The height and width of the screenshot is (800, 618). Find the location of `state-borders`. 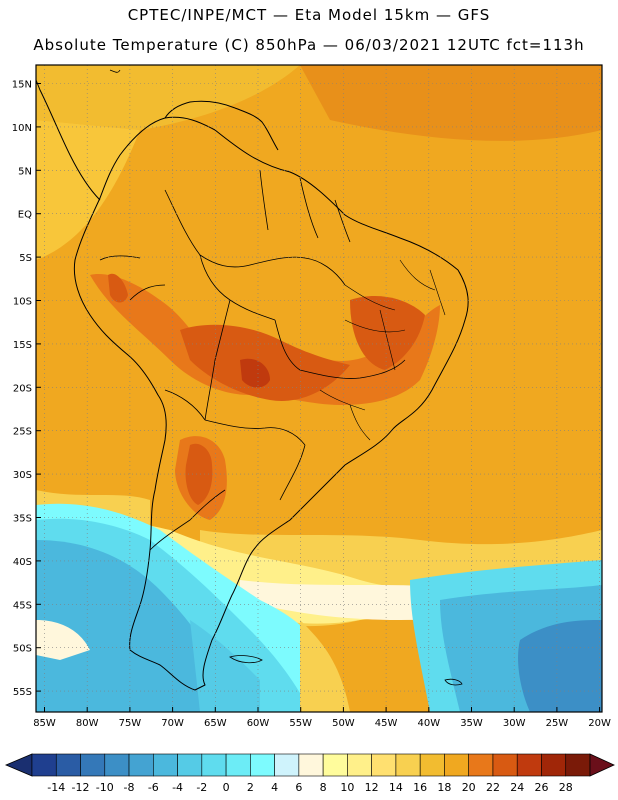

state-borders is located at coordinates (382, 350).